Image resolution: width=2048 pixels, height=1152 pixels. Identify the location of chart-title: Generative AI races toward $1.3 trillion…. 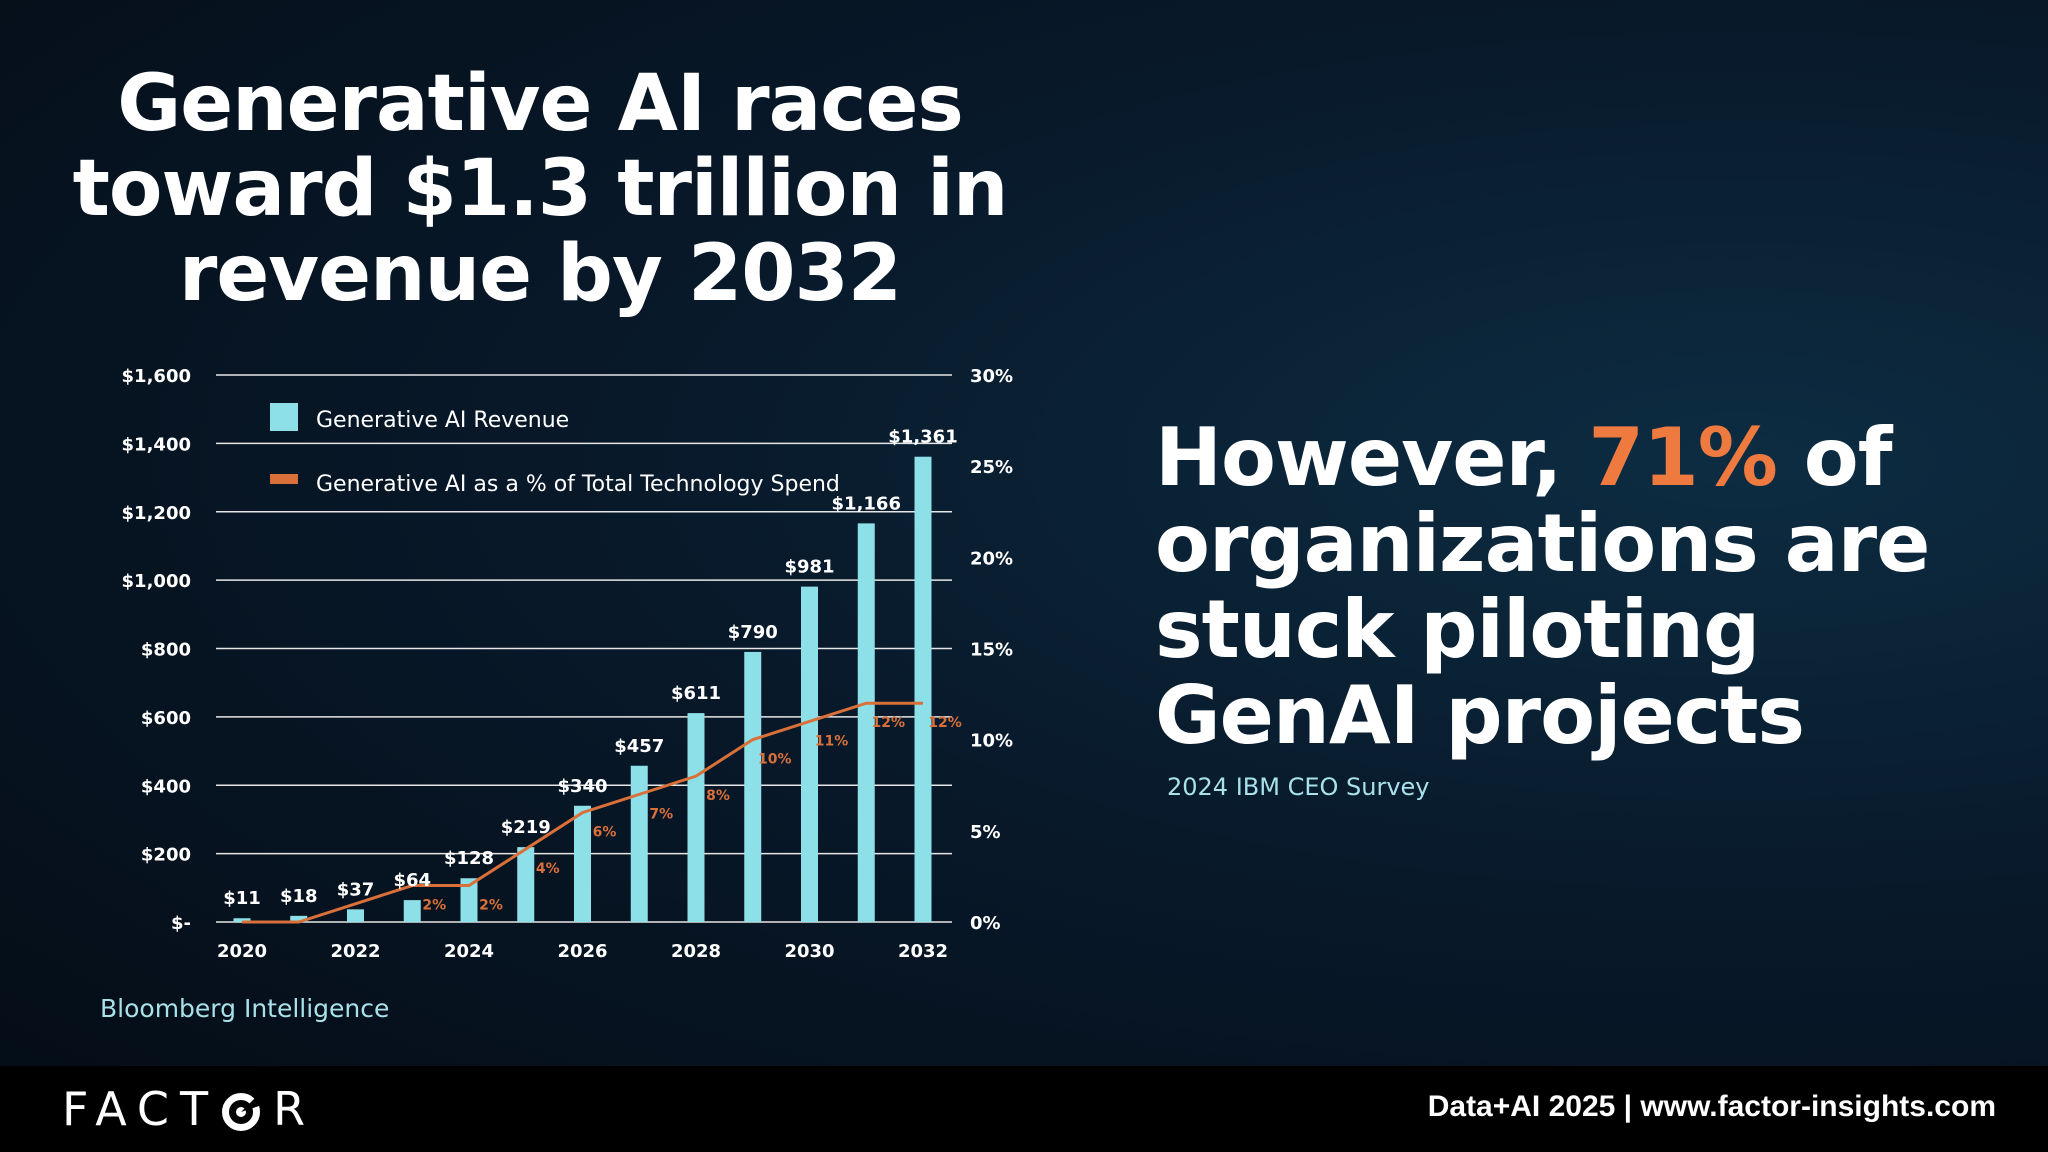
(540, 189).